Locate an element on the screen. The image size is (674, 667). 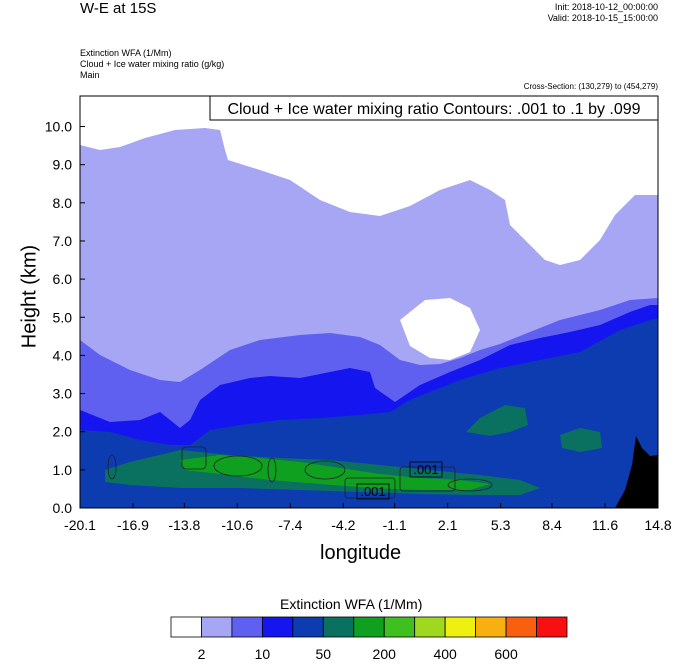
x-tick-label: 2.1 is located at coordinates (448, 525).